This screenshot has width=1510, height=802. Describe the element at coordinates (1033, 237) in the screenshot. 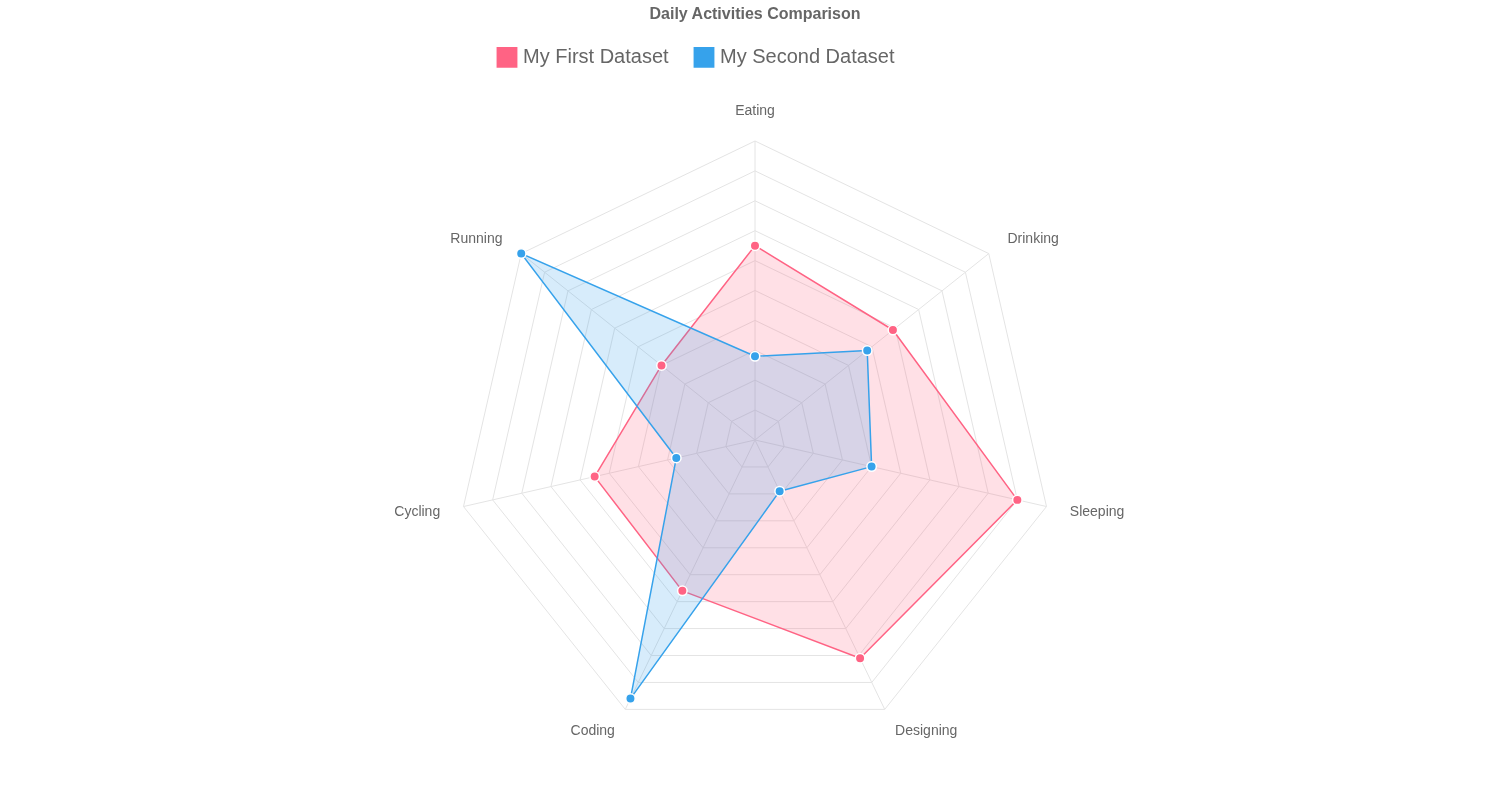

I see `spoke-label: Drinking` at that location.